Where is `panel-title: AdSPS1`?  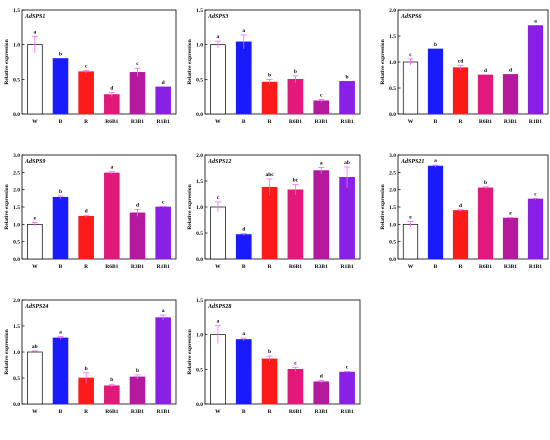 panel-title: AdSPS1 is located at coordinates (34, 17).